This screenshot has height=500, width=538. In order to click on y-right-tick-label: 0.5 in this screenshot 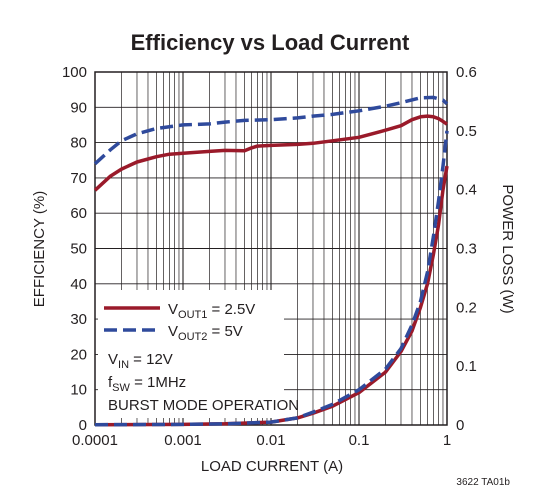, I will do `click(466, 131)`.